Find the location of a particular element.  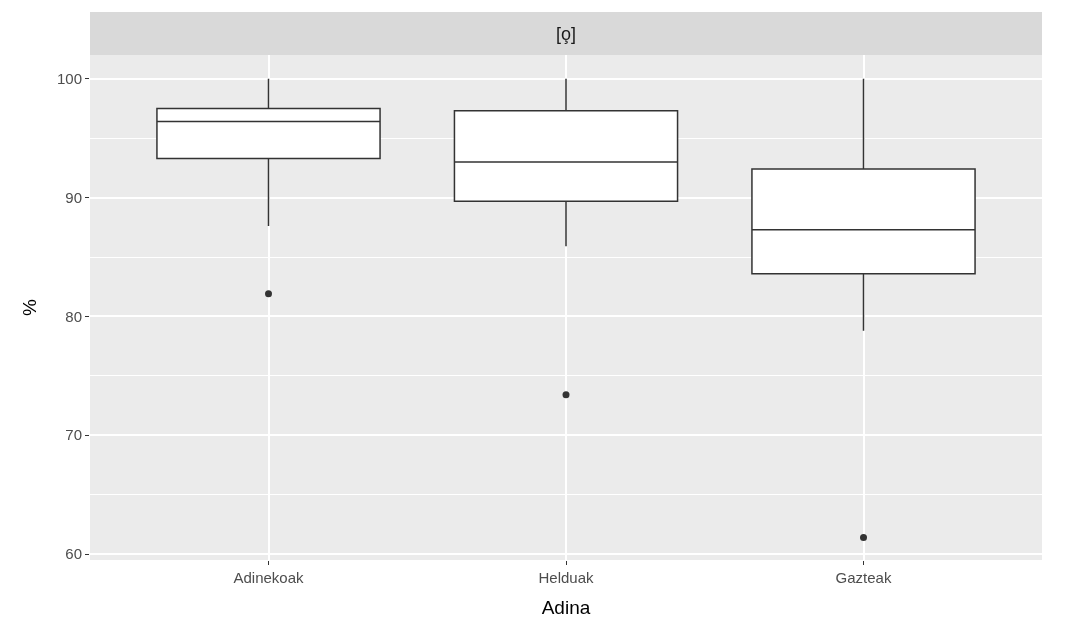

chart-title: [o̧] is located at coordinates (566, 34).